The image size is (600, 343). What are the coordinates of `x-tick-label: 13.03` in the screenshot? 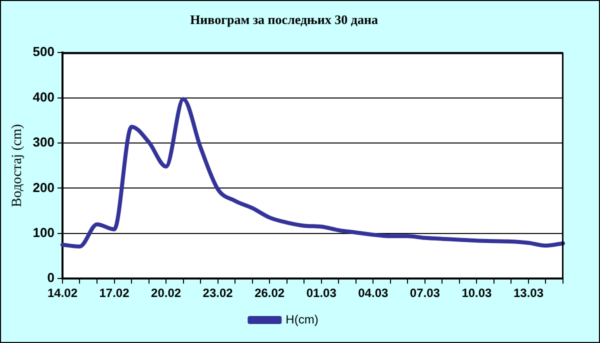 It's located at (528, 293).